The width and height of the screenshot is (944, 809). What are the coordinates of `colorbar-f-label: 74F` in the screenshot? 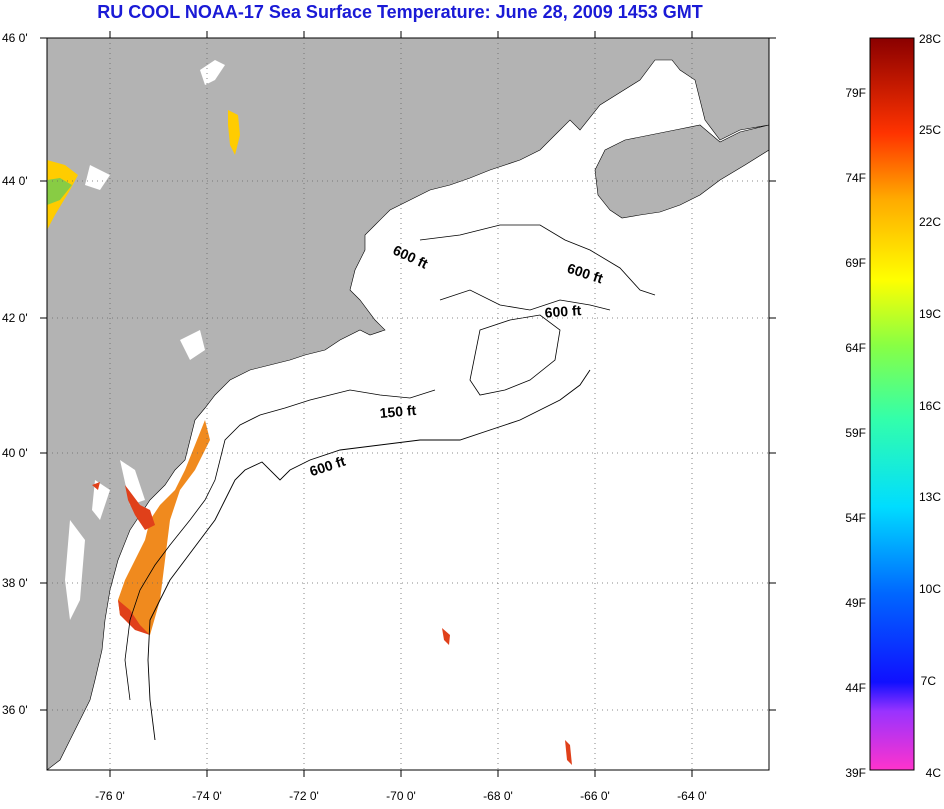 It's located at (855, 178).